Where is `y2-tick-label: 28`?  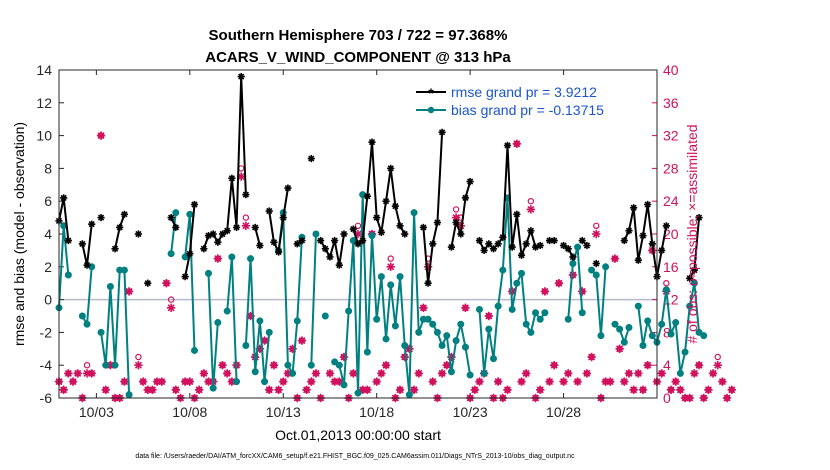 y2-tick-label: 28 is located at coordinates (671, 168).